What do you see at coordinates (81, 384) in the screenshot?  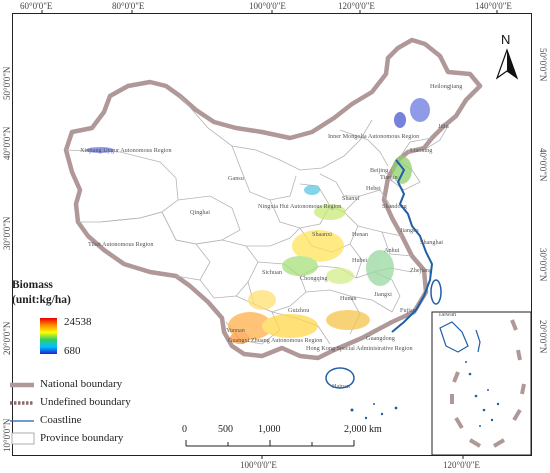 I see `legend-national-boundary: National boundary` at bounding box center [81, 384].